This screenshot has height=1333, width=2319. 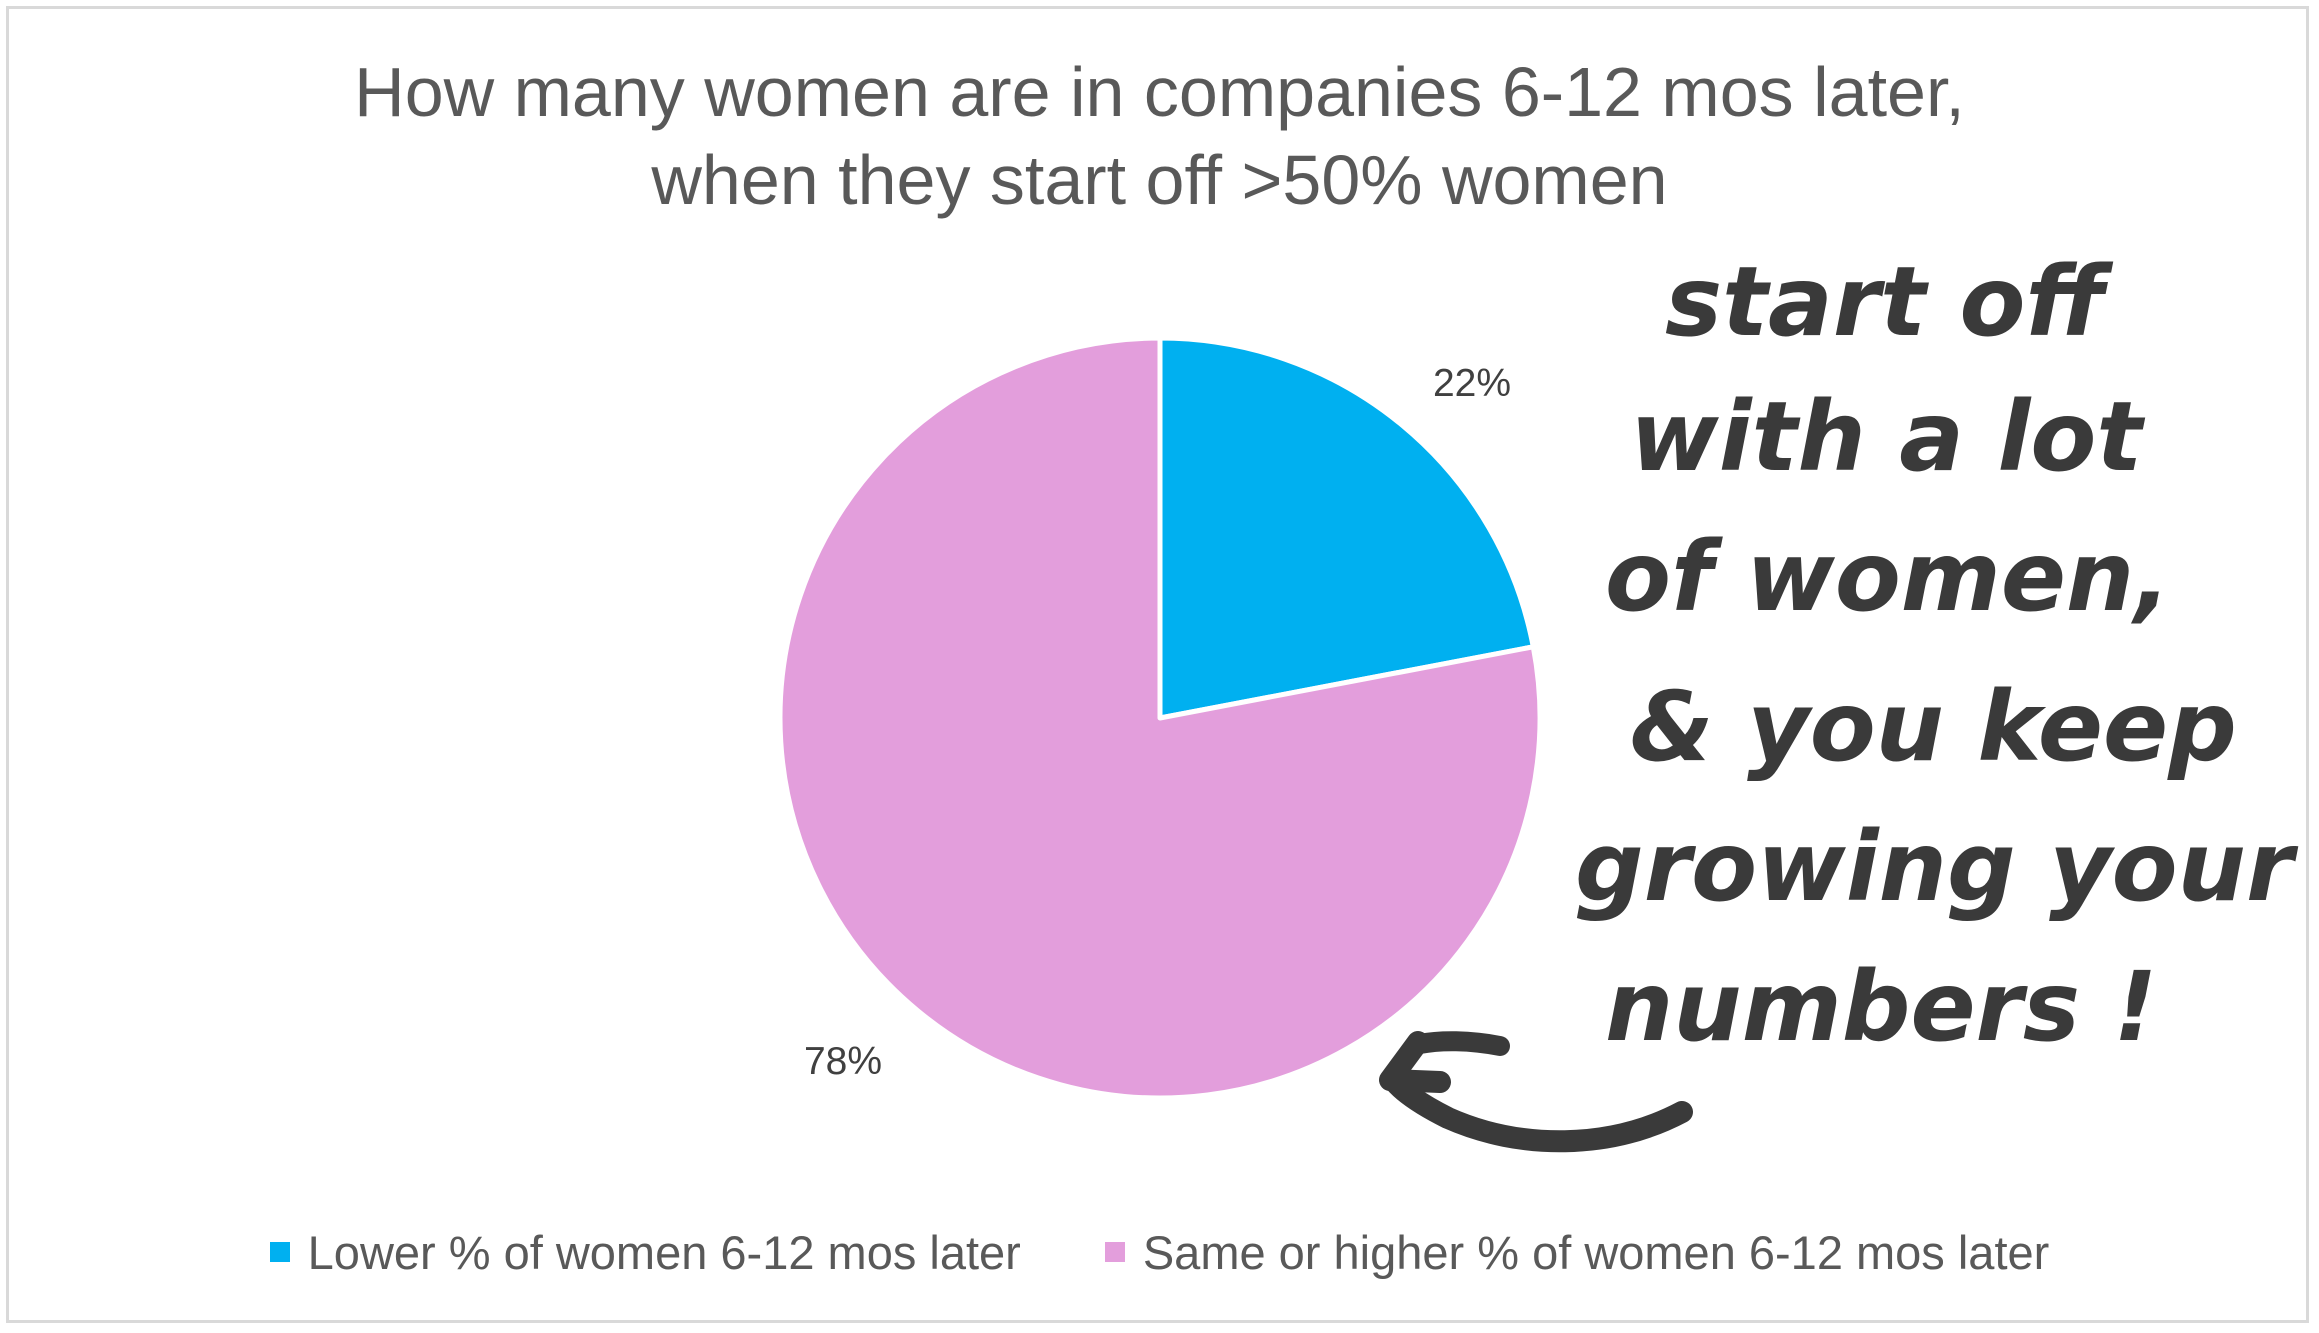 What do you see at coordinates (1346, 528) in the screenshot?
I see `pie-slice-lower` at bounding box center [1346, 528].